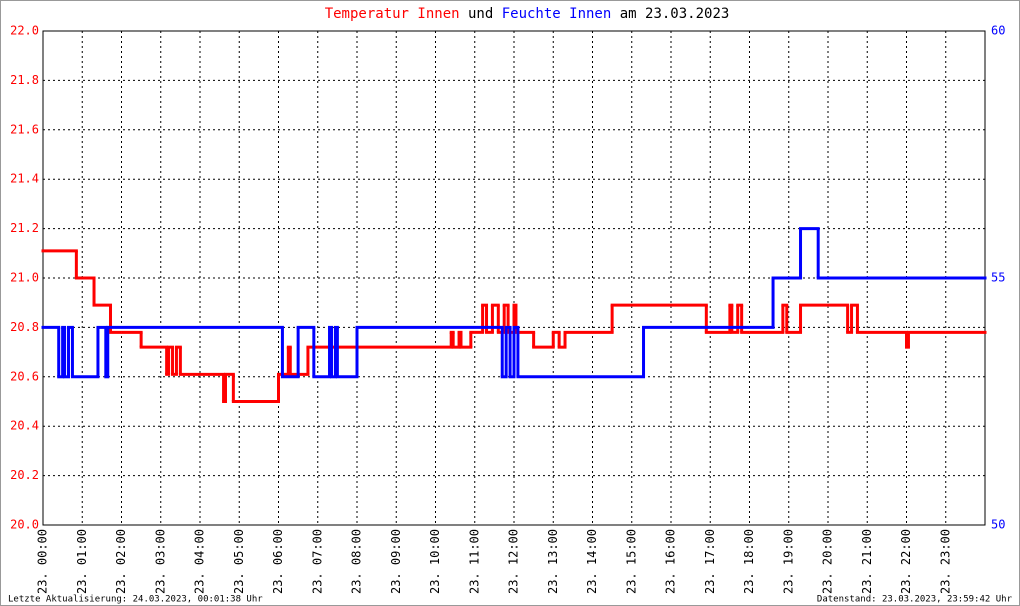 This screenshot has height=606, width=1020. Describe the element at coordinates (24, 376) in the screenshot. I see `y-tick-label: 20.6` at that location.